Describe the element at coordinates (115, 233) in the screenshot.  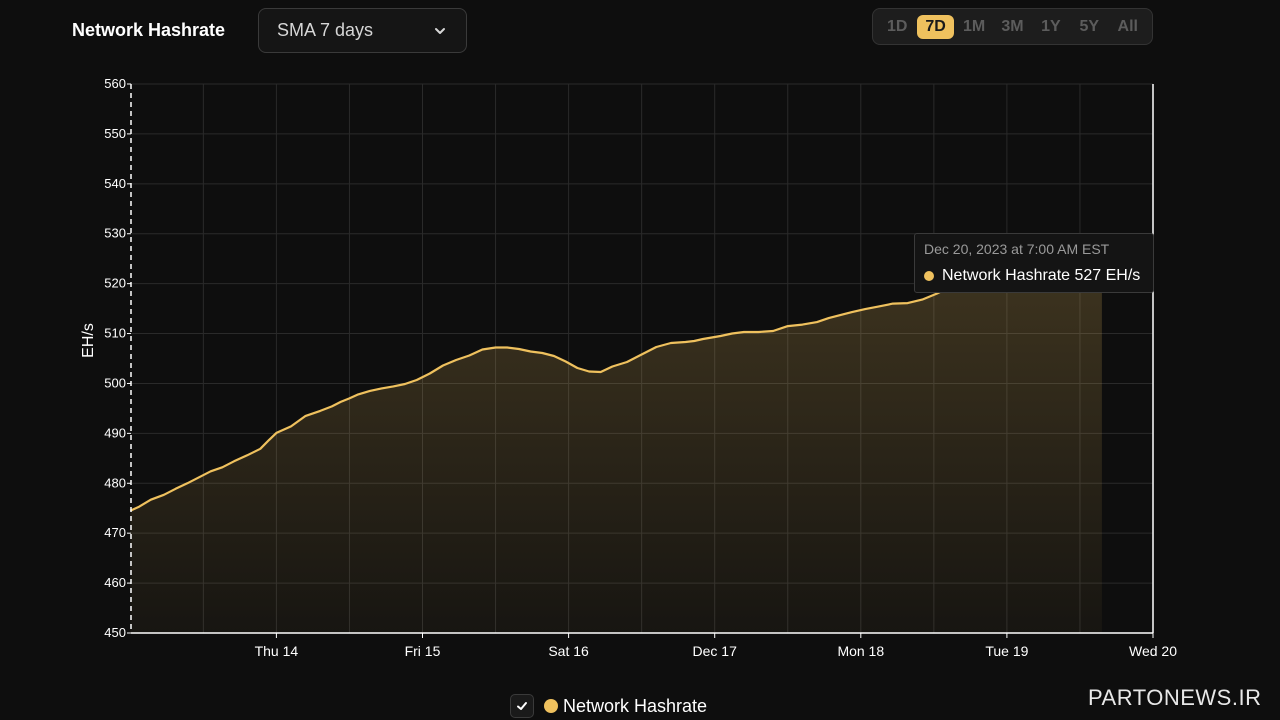
I see `y-tick-label: 530` at that location.